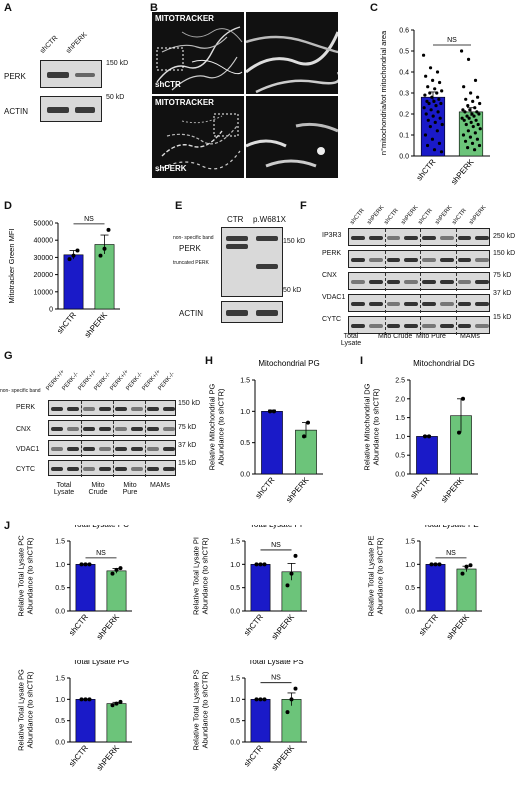  I want to click on y-tick-label: 0.4, so click(404, 73).